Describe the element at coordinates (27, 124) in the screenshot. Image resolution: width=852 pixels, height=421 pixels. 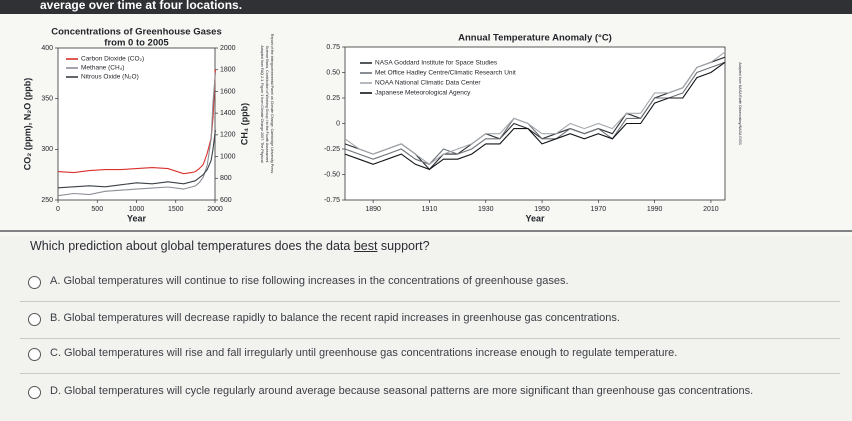
I see `y-axis-label: CO₂ (ppm), N₂O (ppb)` at that location.